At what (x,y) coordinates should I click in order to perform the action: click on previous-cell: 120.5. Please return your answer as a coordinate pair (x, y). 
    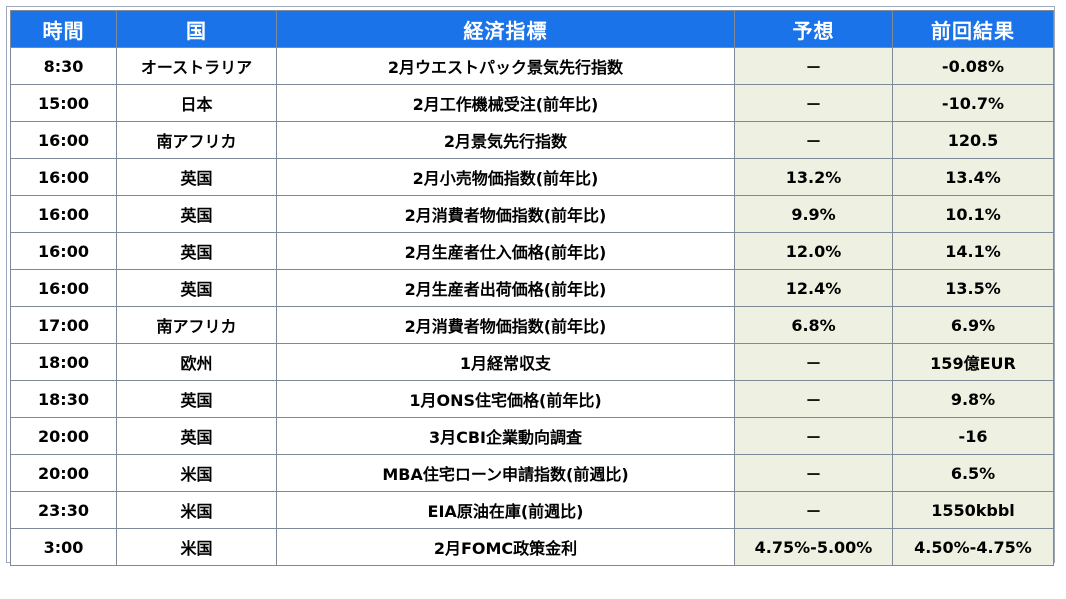
    Looking at the image, I should click on (973, 140).